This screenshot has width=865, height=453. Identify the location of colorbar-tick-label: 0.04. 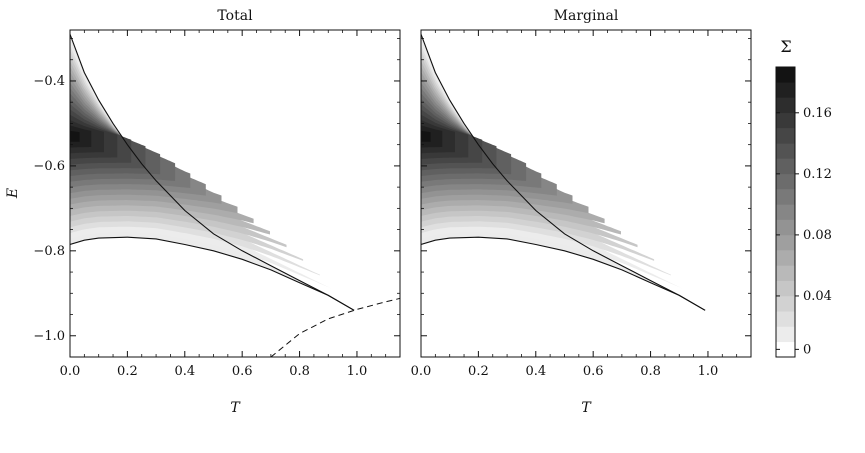
(817, 296).